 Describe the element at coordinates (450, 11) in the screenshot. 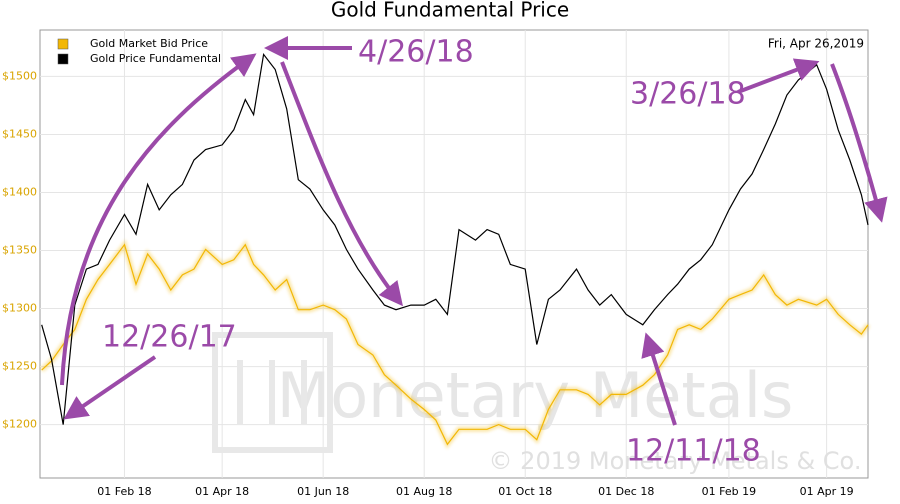

I see `chart-title: Gold Fundamental Price` at that location.